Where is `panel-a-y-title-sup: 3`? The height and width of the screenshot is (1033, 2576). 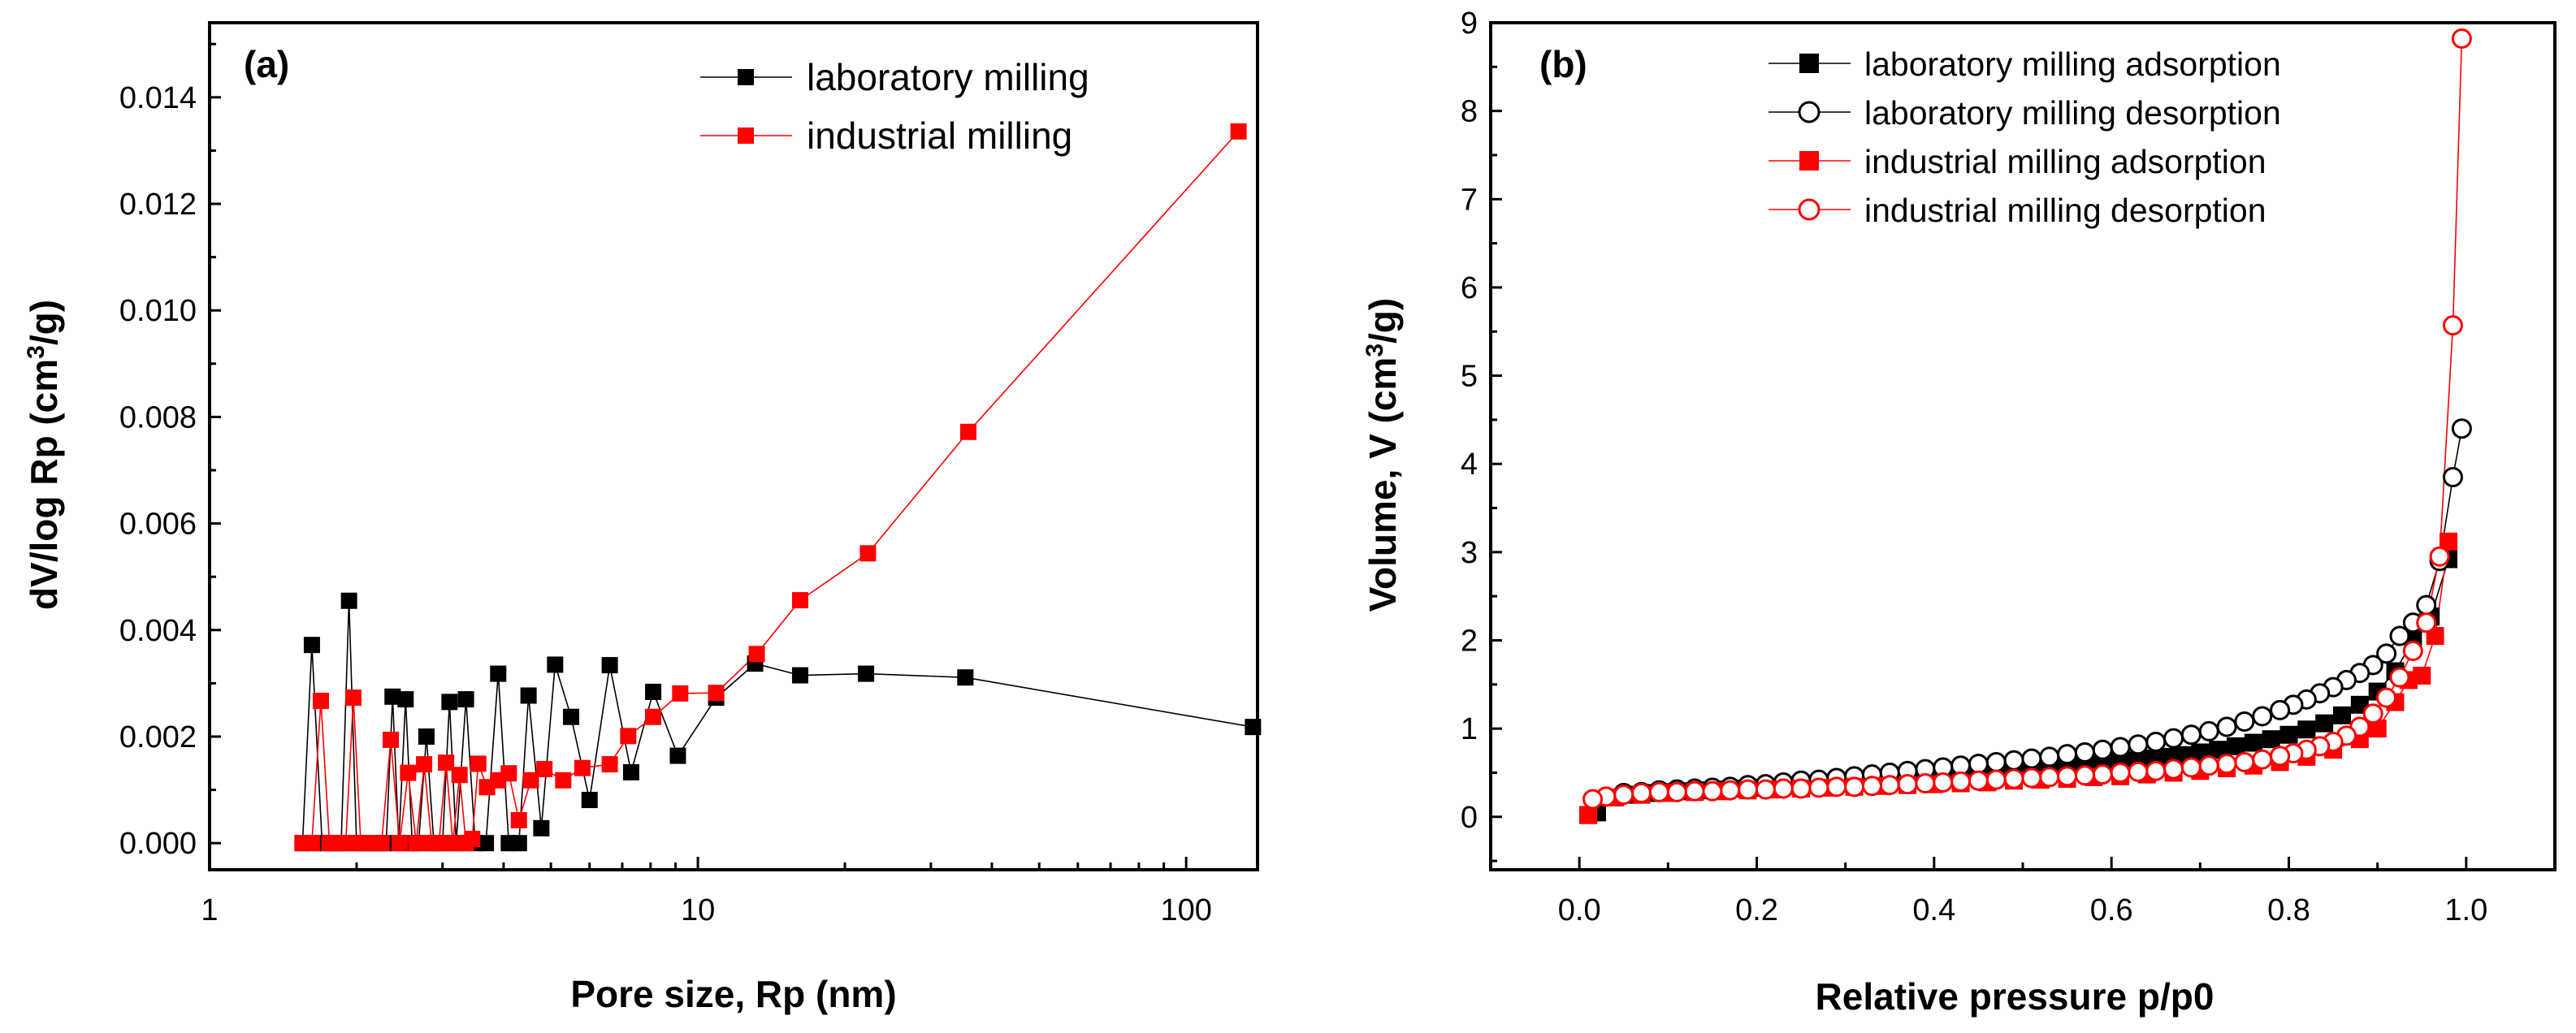 panel-a-y-title-sup: 3 is located at coordinates (37, 352).